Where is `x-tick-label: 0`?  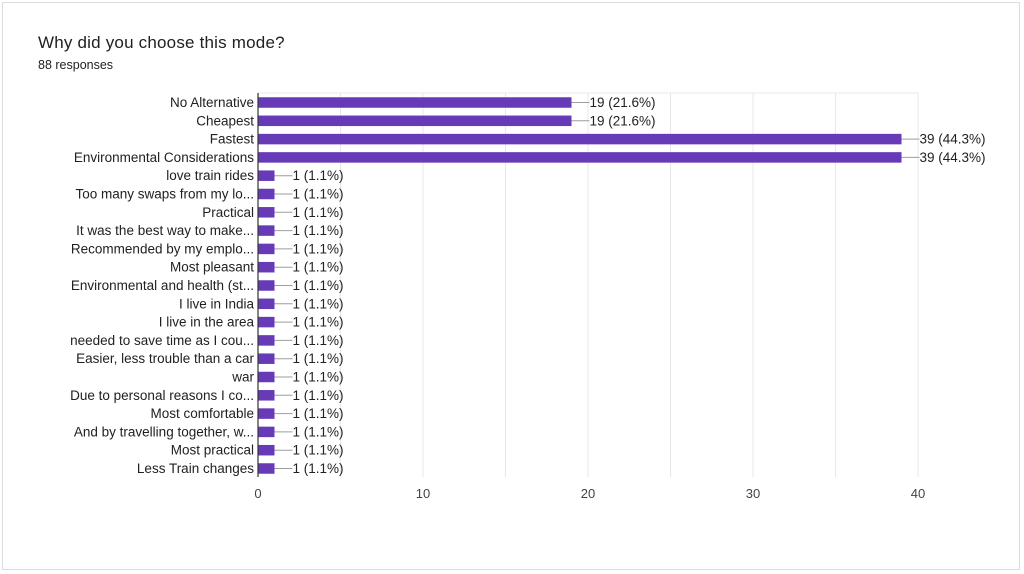
x-tick-label: 0 is located at coordinates (257, 493).